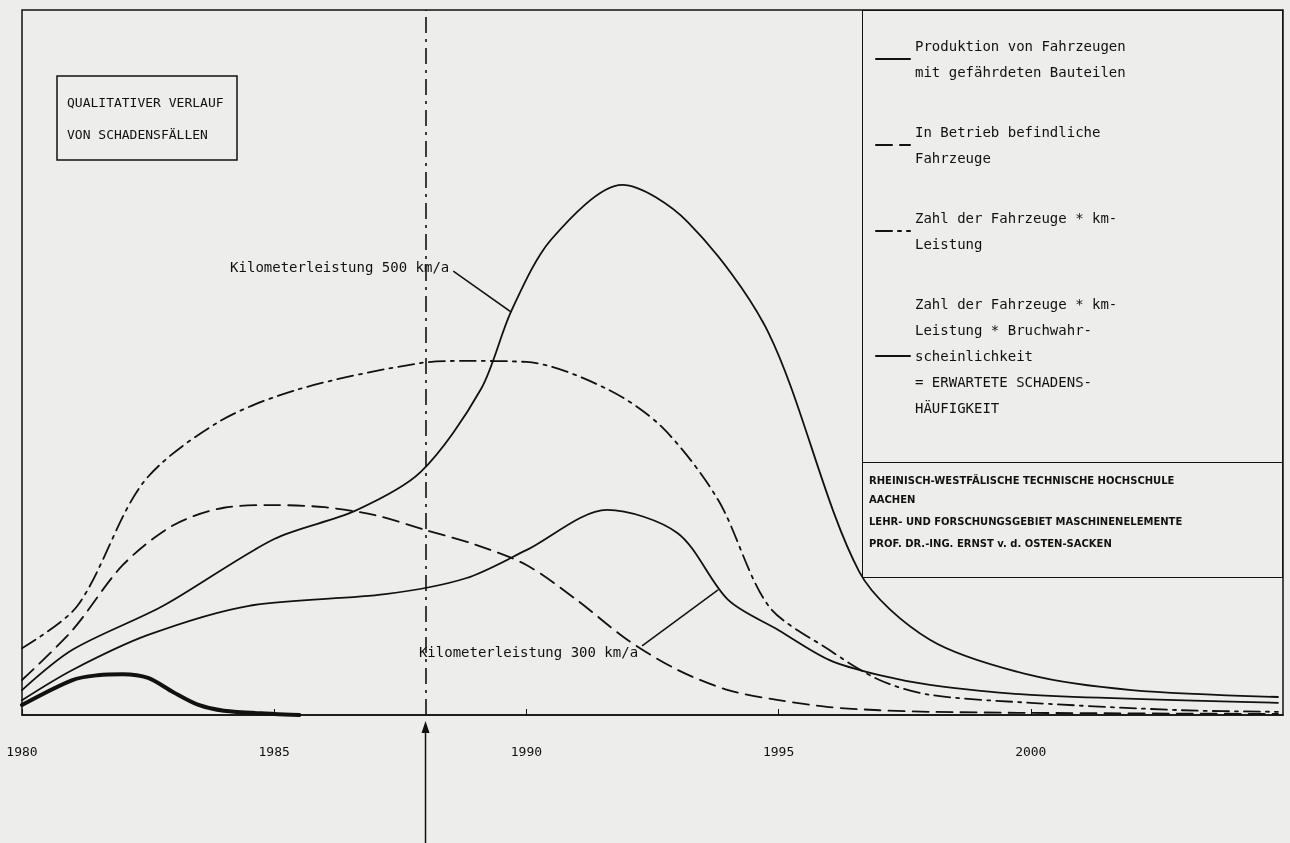  Describe the element at coordinates (340, 267) in the screenshot. I see `annotation: Kilometerleistung 500 km/a` at that location.